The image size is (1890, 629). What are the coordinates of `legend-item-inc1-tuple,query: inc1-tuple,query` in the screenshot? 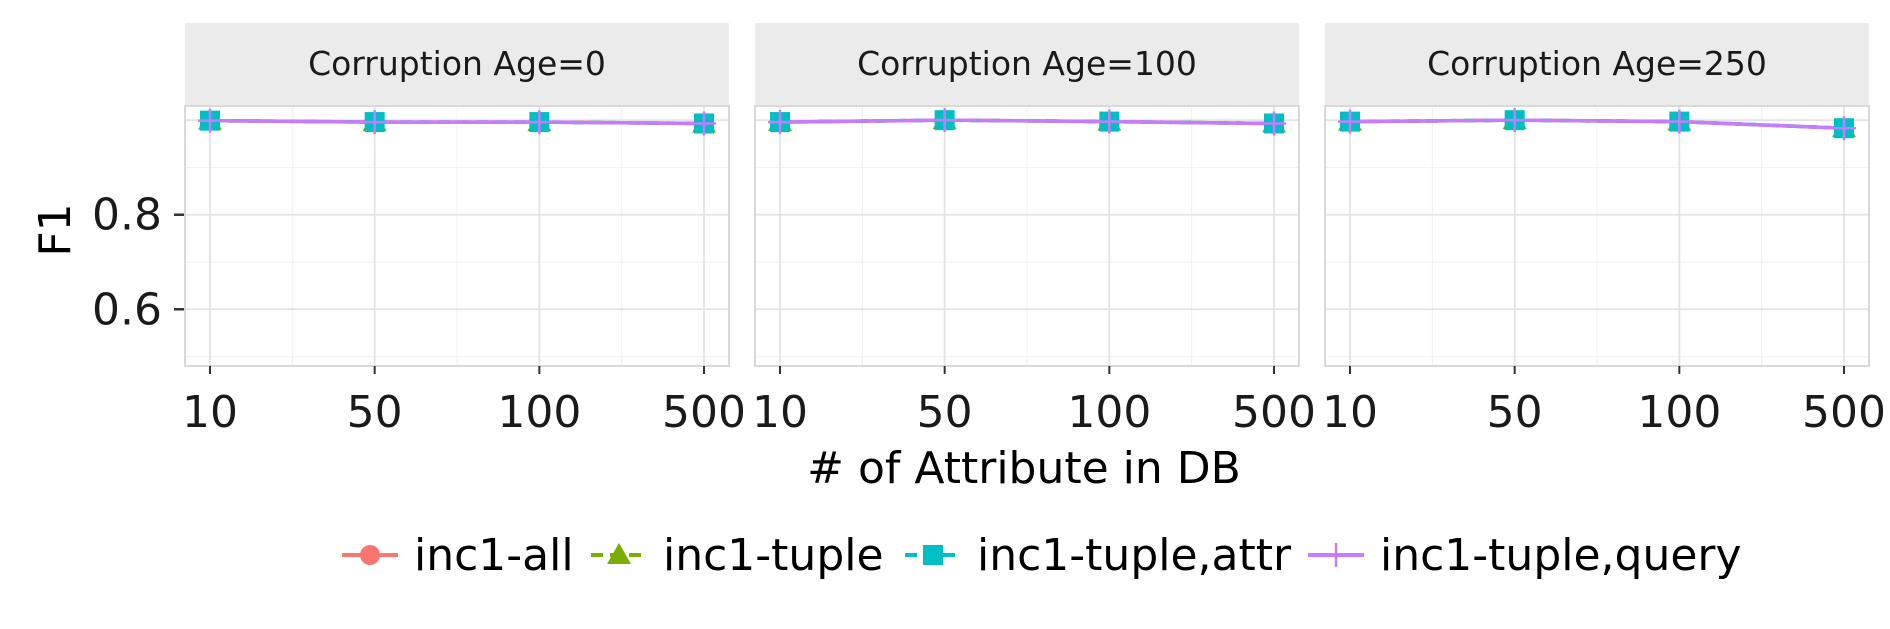 It's located at (1525, 555).